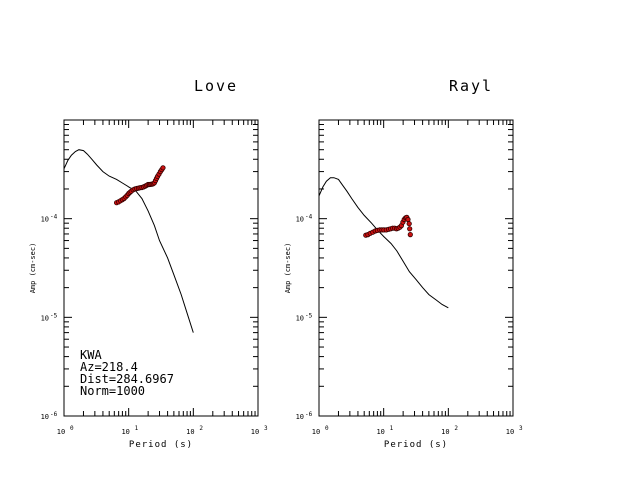 This screenshot has height=480, width=640. Describe the element at coordinates (91, 355) in the screenshot. I see `station-code: KWA` at that location.